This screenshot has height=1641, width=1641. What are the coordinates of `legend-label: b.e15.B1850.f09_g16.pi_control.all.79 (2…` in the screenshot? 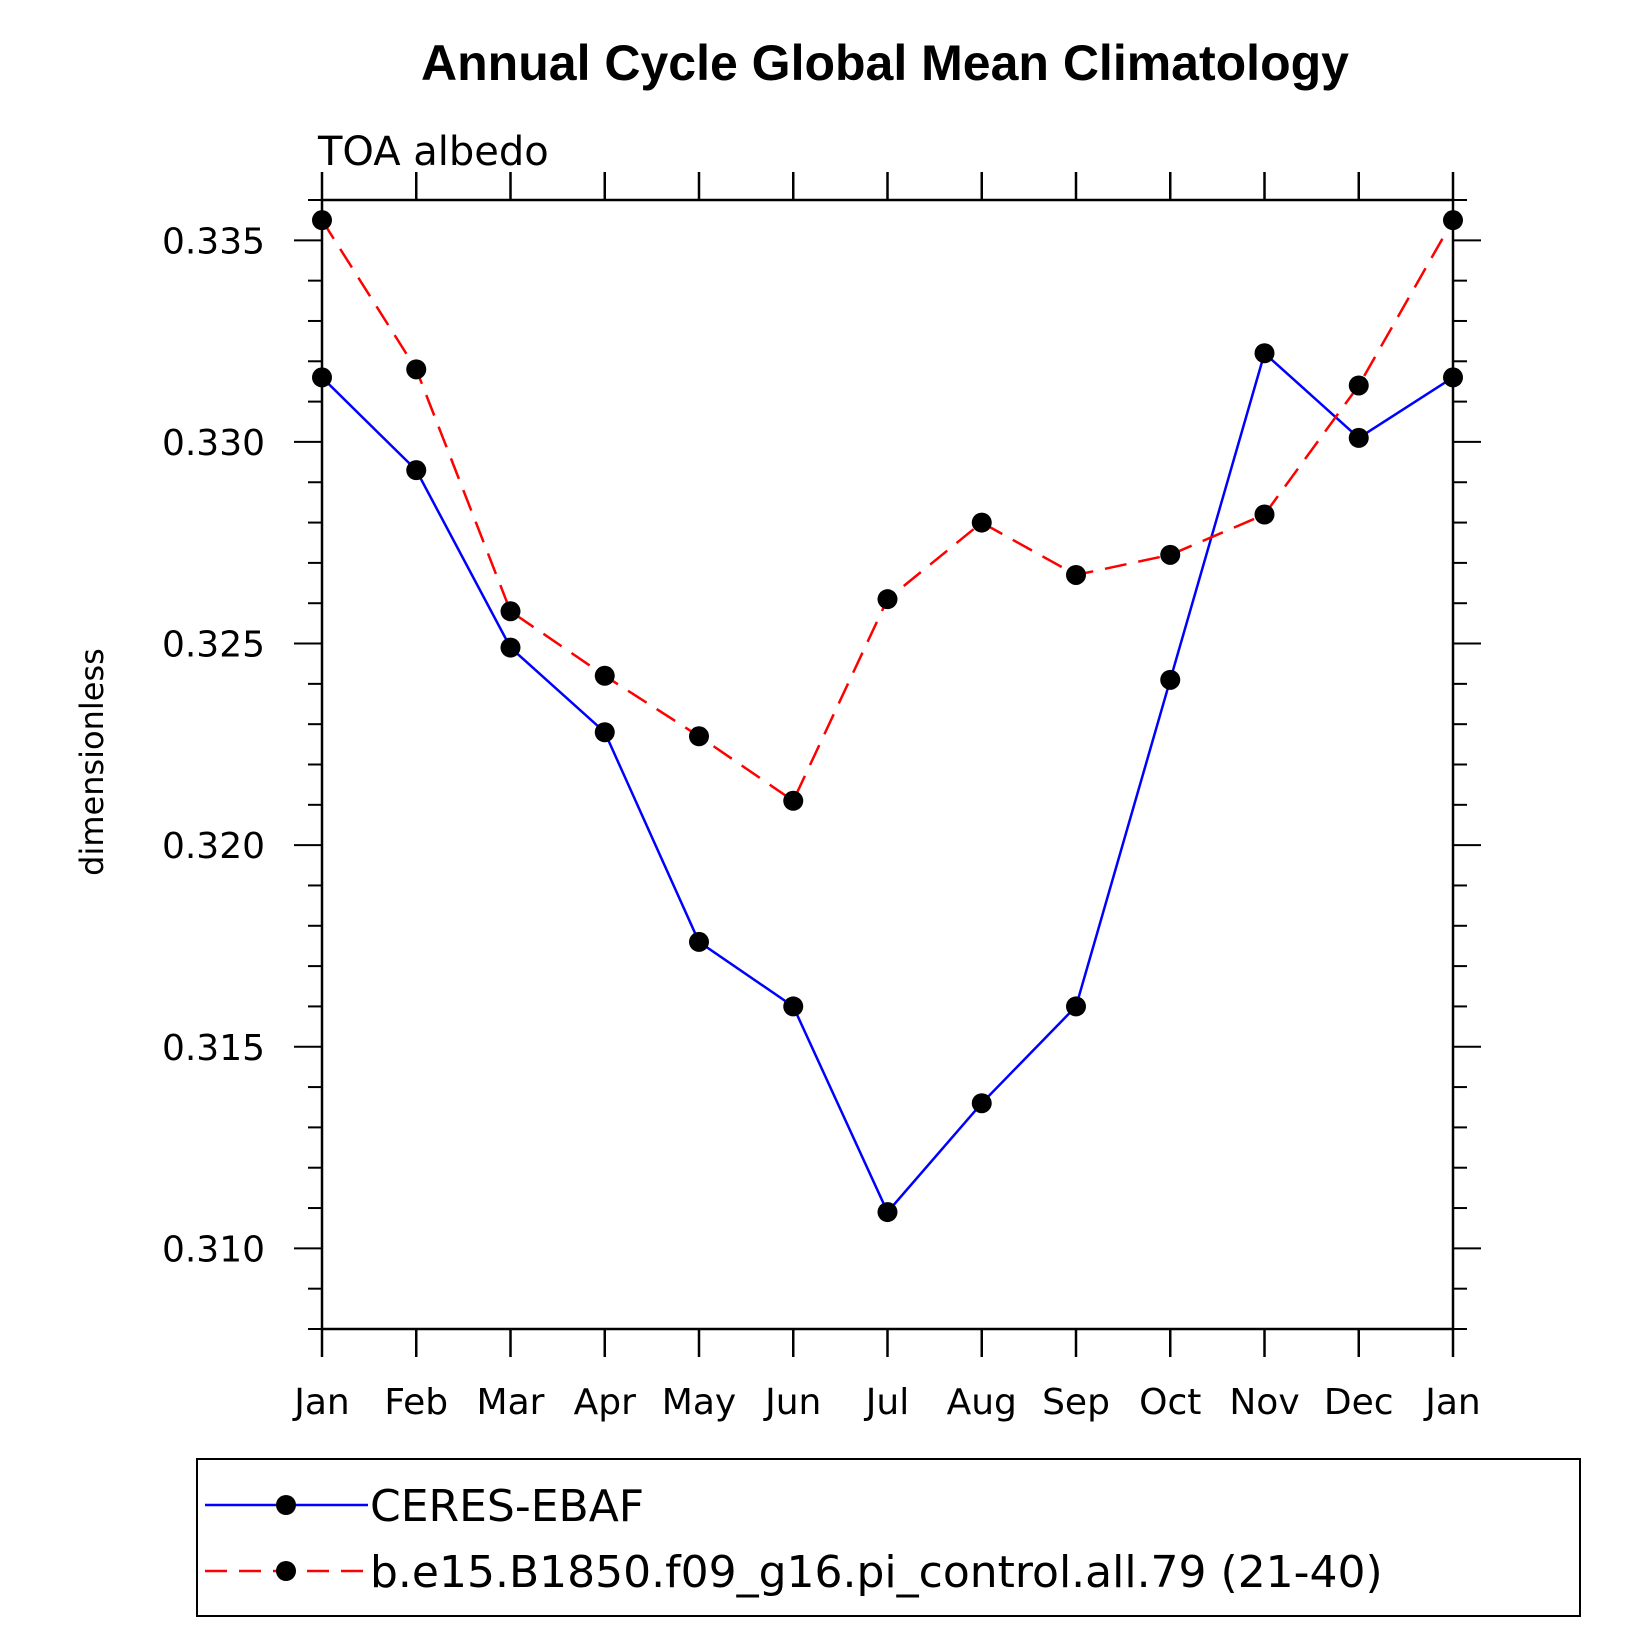 It's located at (876, 1572).